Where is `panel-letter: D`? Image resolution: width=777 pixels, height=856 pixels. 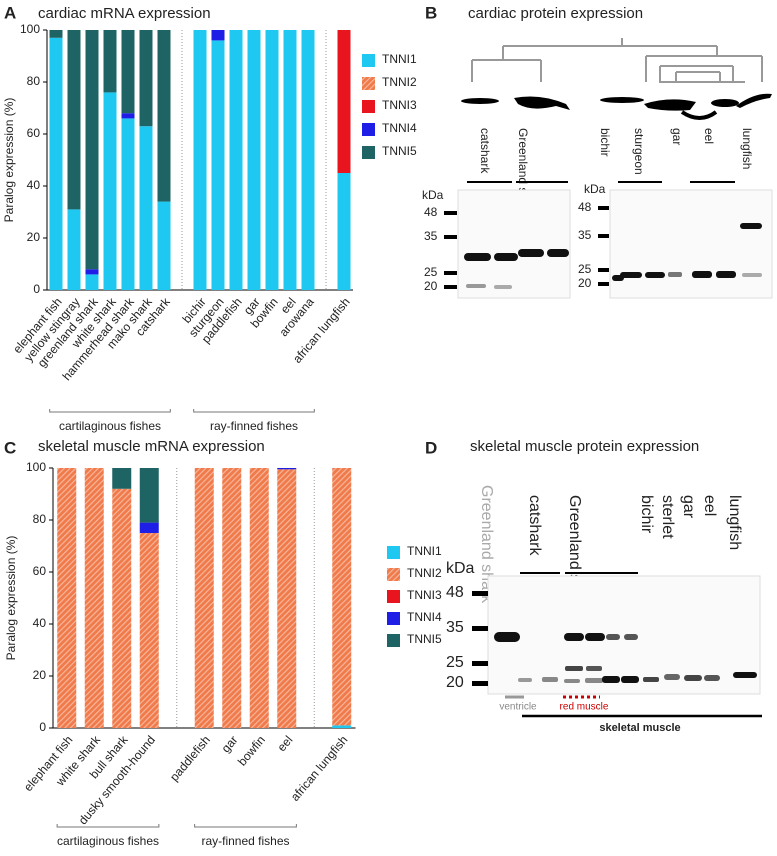
panel-letter: D is located at coordinates (431, 447).